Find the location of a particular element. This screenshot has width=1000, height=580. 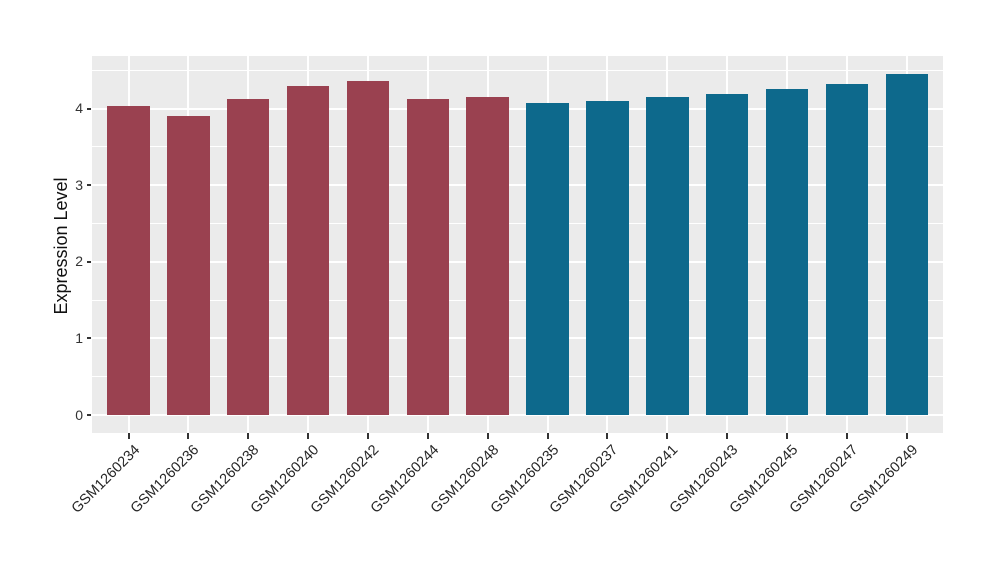

bar-GSM1260242 is located at coordinates (368, 248).